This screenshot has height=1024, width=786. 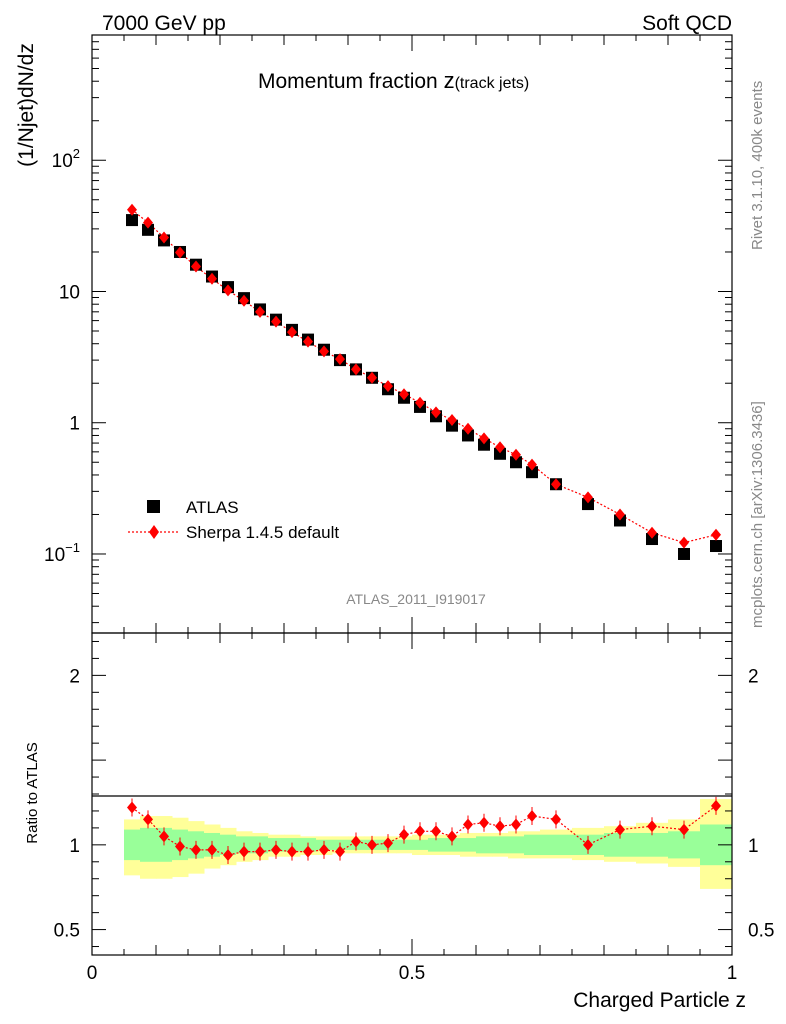 I want to click on main-title: Momentum fraction z(track jets), so click(x=393, y=80).